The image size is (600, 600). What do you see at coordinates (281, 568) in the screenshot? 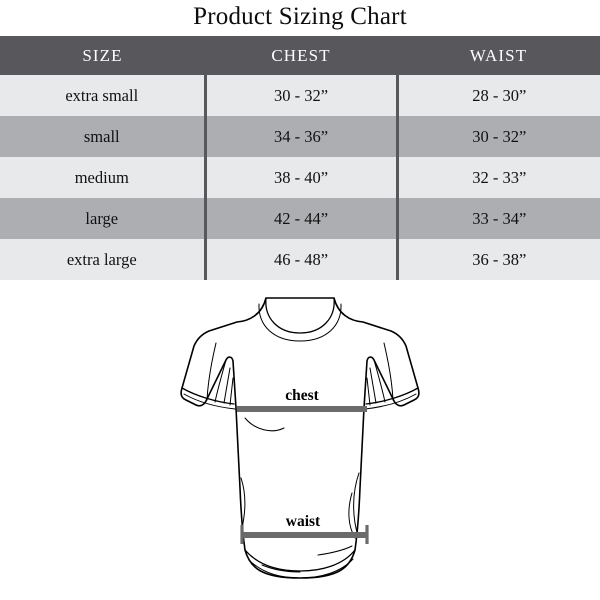
I see `shirt-hem-stitch-left` at bounding box center [281, 568].